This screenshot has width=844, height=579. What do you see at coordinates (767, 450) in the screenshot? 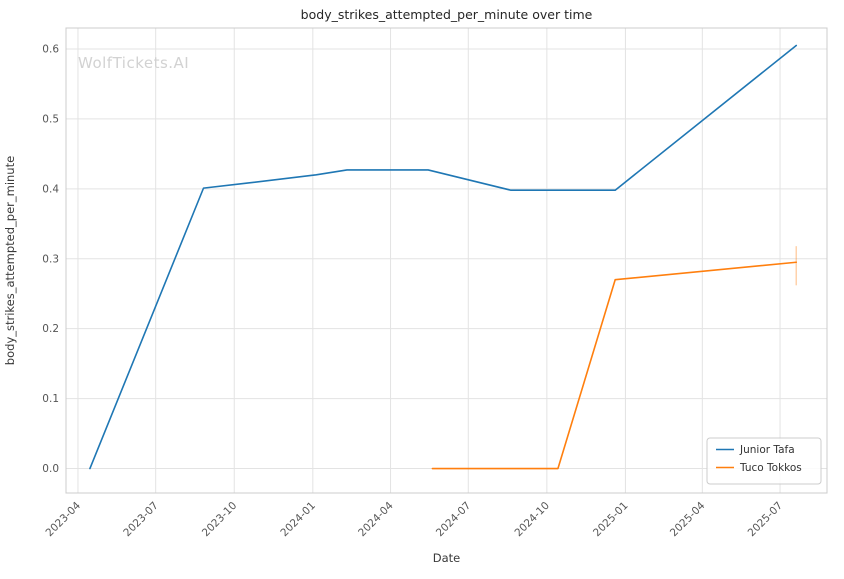
I see `legend-label: Junior Tafa` at bounding box center [767, 450].